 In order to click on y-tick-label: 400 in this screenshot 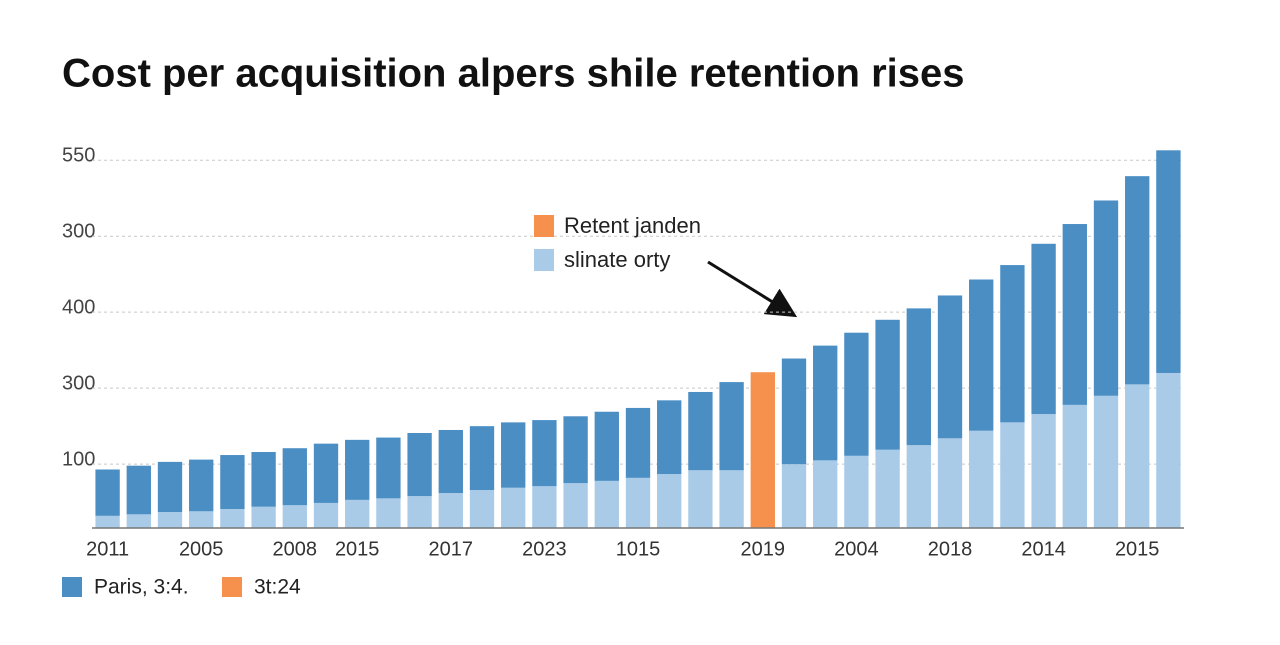, I will do `click(78, 307)`.